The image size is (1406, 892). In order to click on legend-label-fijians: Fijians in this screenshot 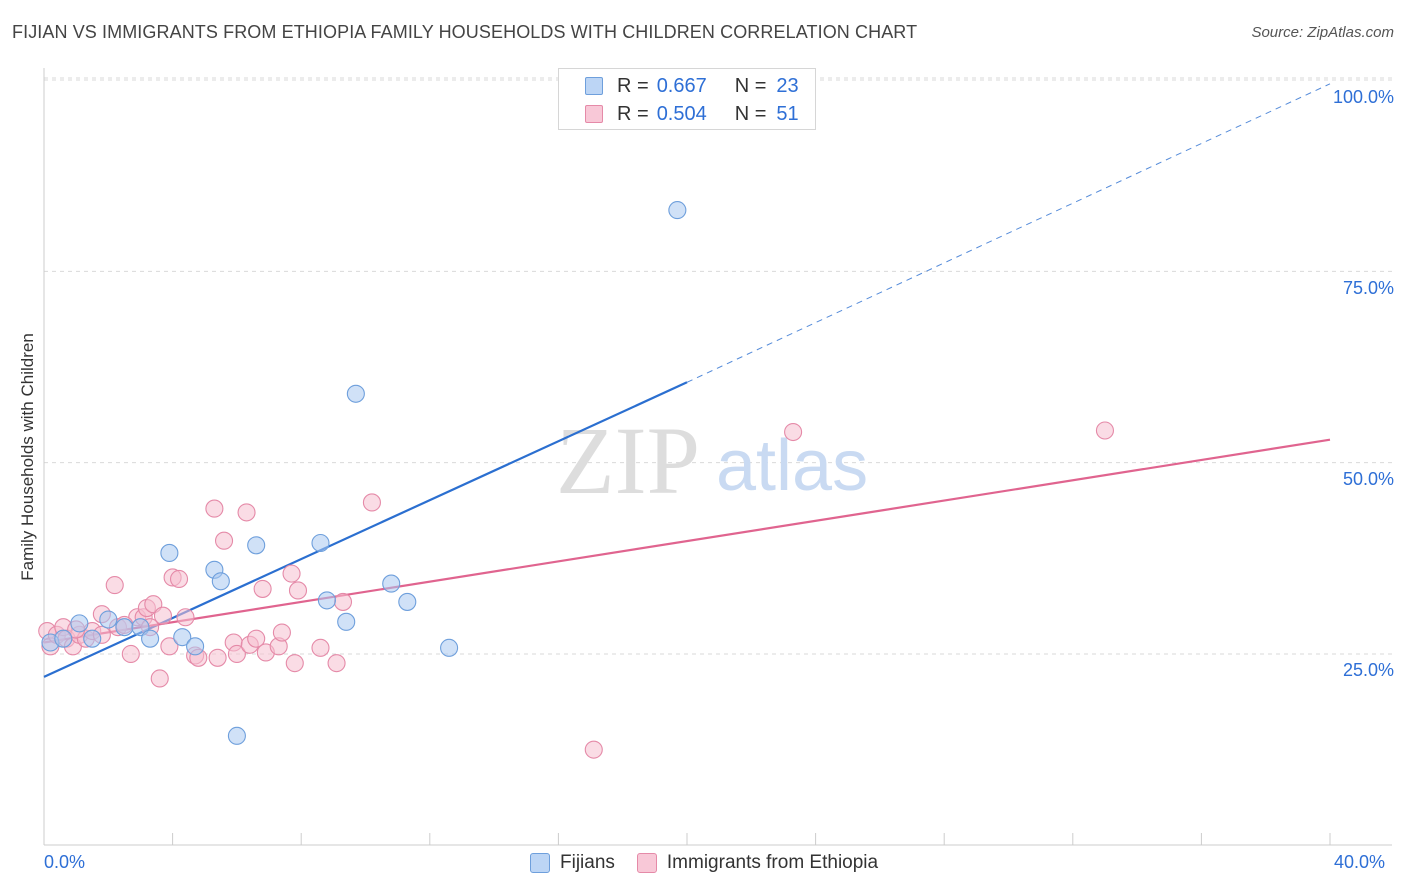, I will do `click(587, 862)`.